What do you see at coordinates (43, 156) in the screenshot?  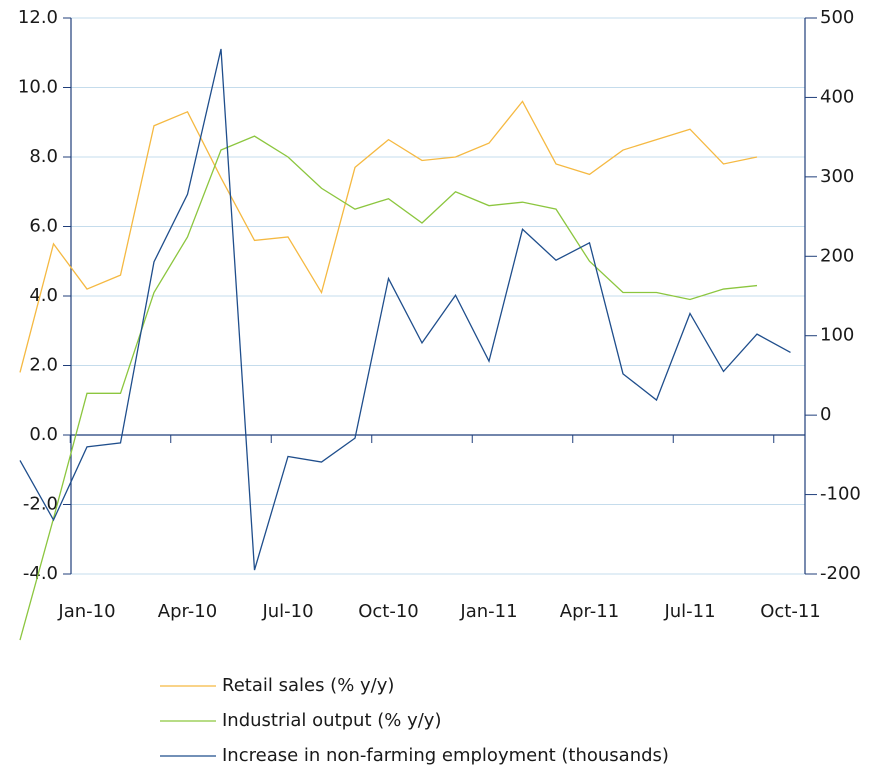 I see `y-tick-label: 8.0` at bounding box center [43, 156].